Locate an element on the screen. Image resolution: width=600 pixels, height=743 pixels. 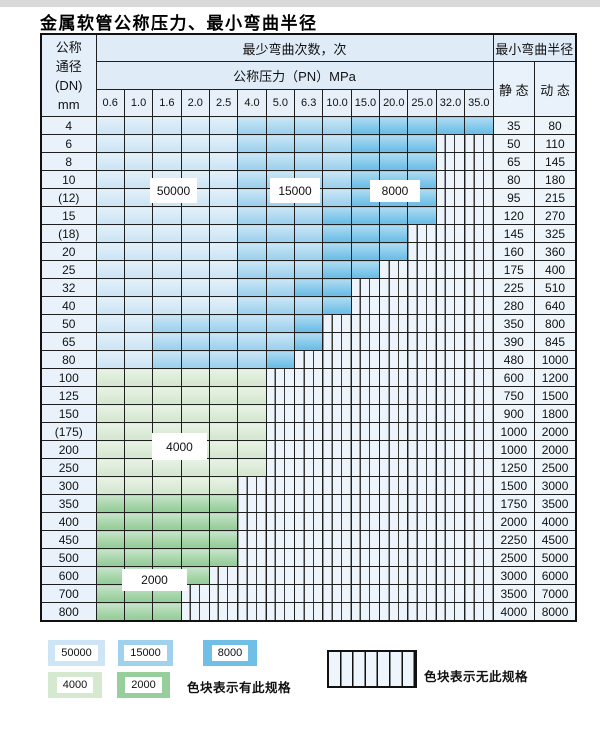
table-row: 300 1500 3000 is located at coordinates (308, 485).